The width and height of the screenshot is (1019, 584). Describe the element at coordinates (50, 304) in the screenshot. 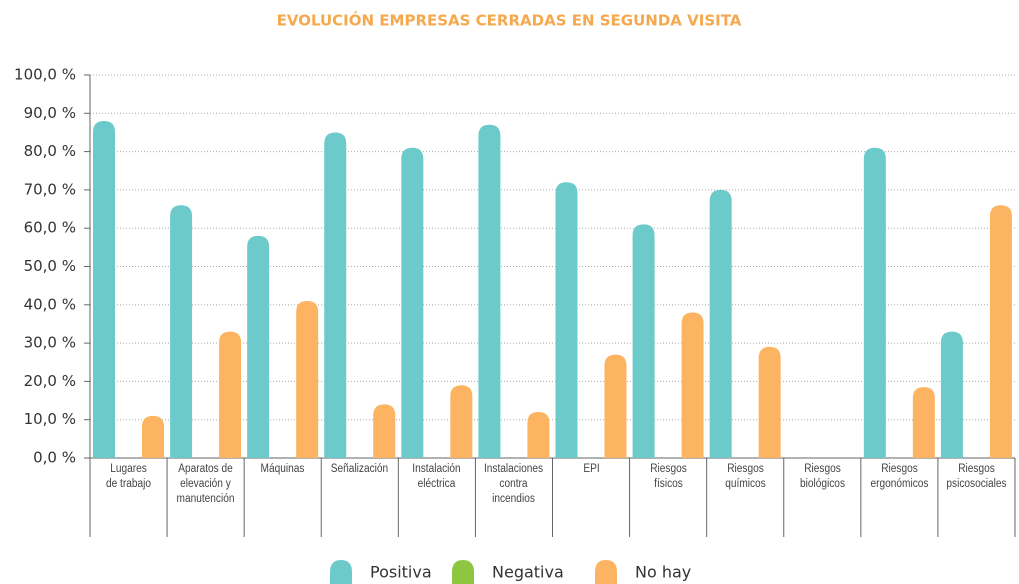

I see `y-tick-label: 40,0 %` at that location.